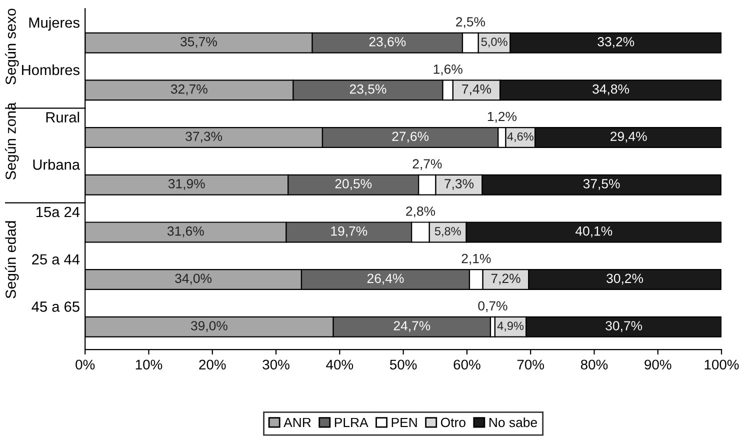  Describe the element at coordinates (63, 117) in the screenshot. I see `y-tick-label: Rural` at that location.